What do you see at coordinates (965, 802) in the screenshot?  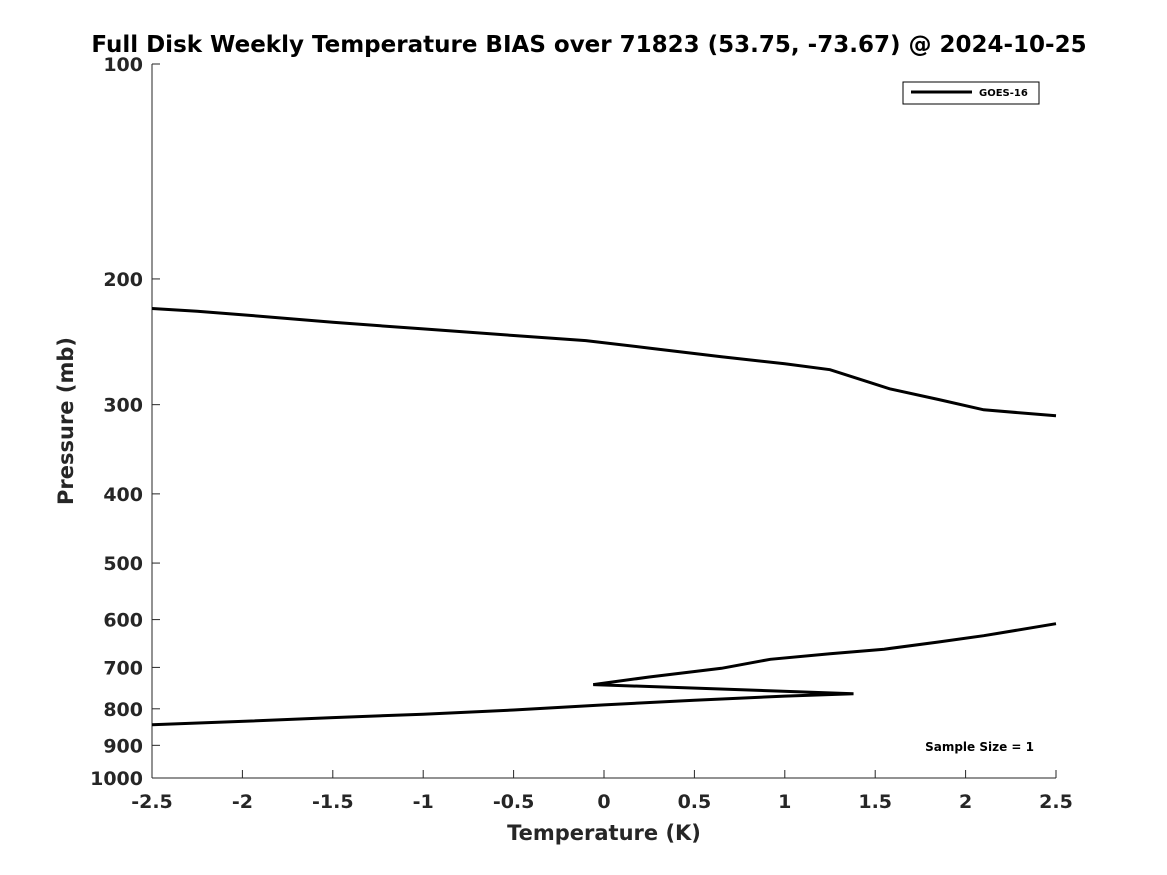 I see `x-tick-label: 2` at bounding box center [965, 802].